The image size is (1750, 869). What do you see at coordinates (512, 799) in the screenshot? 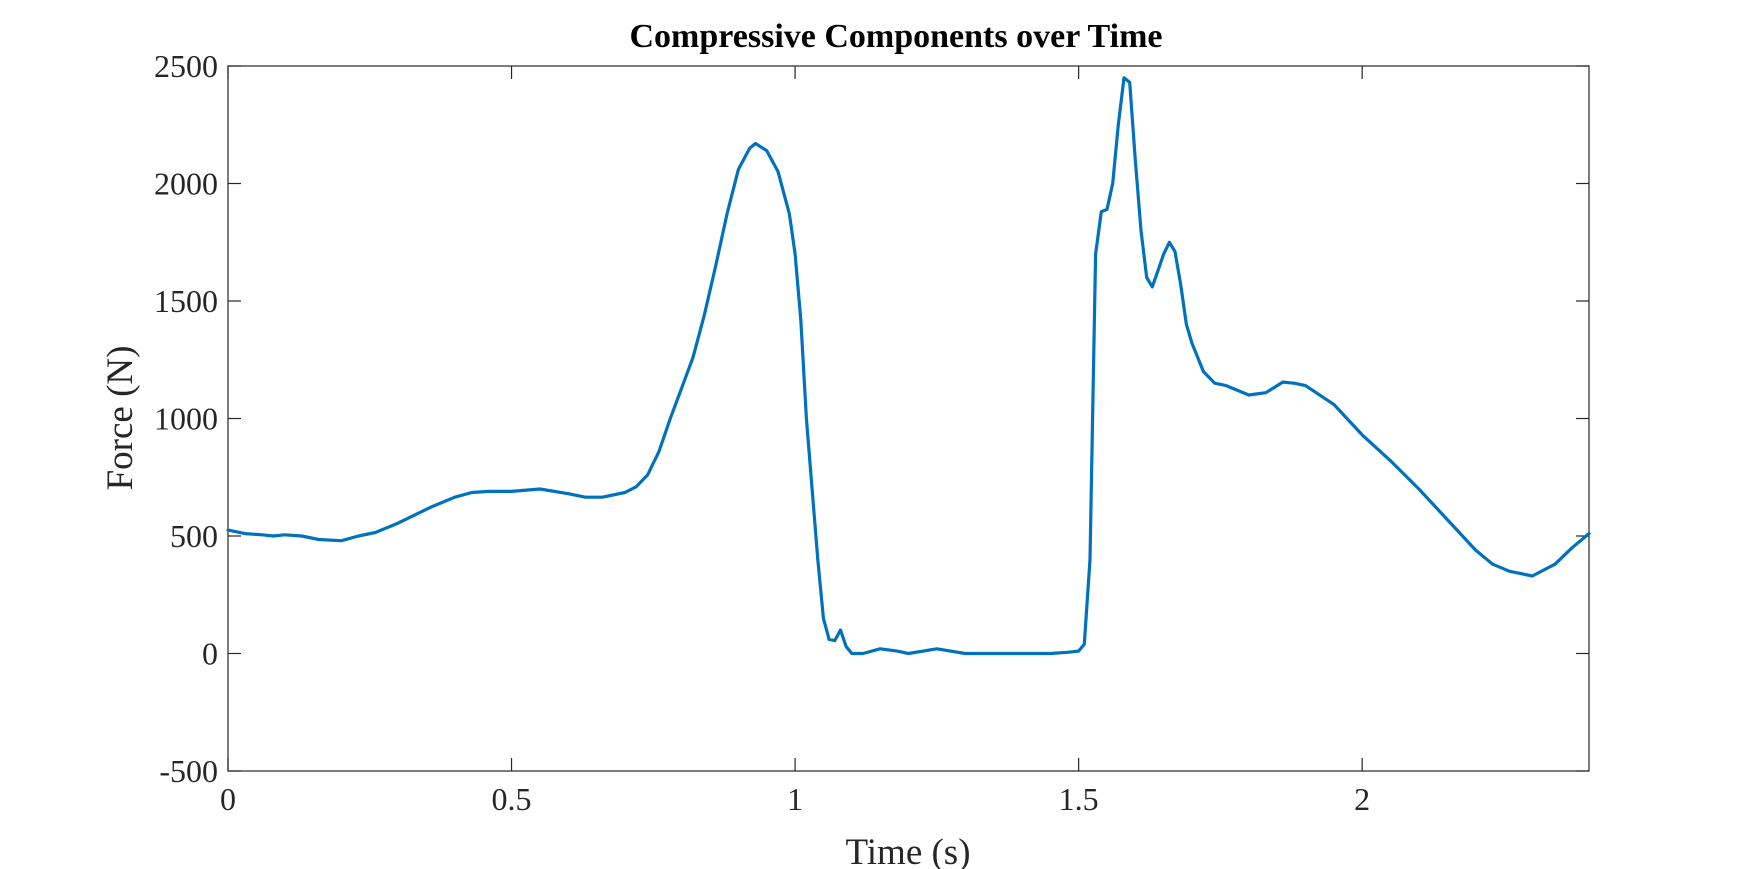
I see `x-tick-label: 0.5` at bounding box center [512, 799].